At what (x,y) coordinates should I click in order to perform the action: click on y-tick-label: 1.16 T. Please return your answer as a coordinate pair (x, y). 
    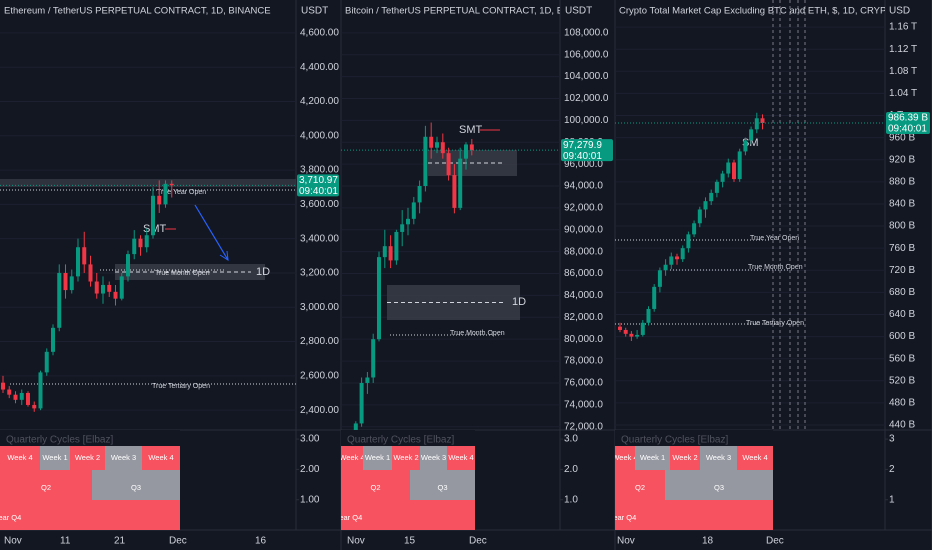
    Looking at the image, I should click on (903, 27).